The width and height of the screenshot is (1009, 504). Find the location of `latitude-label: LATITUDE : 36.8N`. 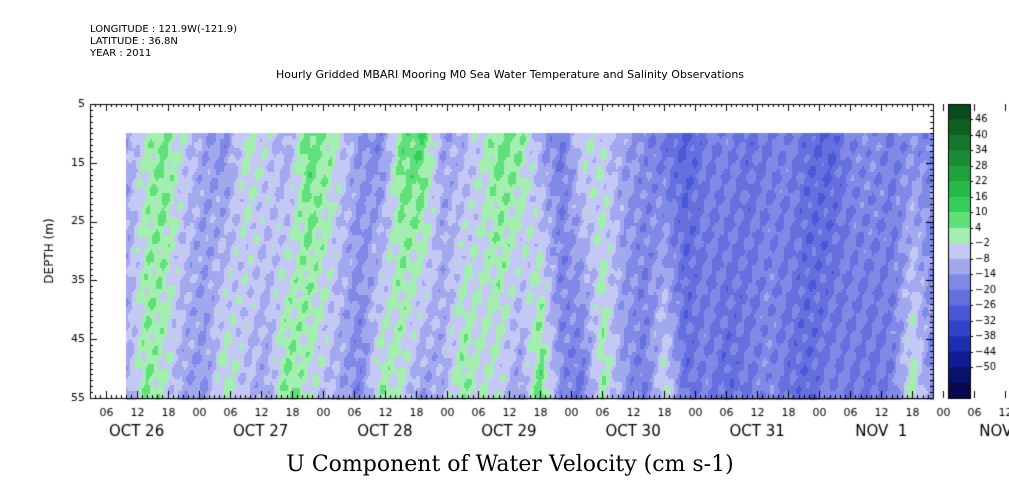

latitude-label: LATITUDE : 36.8N is located at coordinates (134, 41).